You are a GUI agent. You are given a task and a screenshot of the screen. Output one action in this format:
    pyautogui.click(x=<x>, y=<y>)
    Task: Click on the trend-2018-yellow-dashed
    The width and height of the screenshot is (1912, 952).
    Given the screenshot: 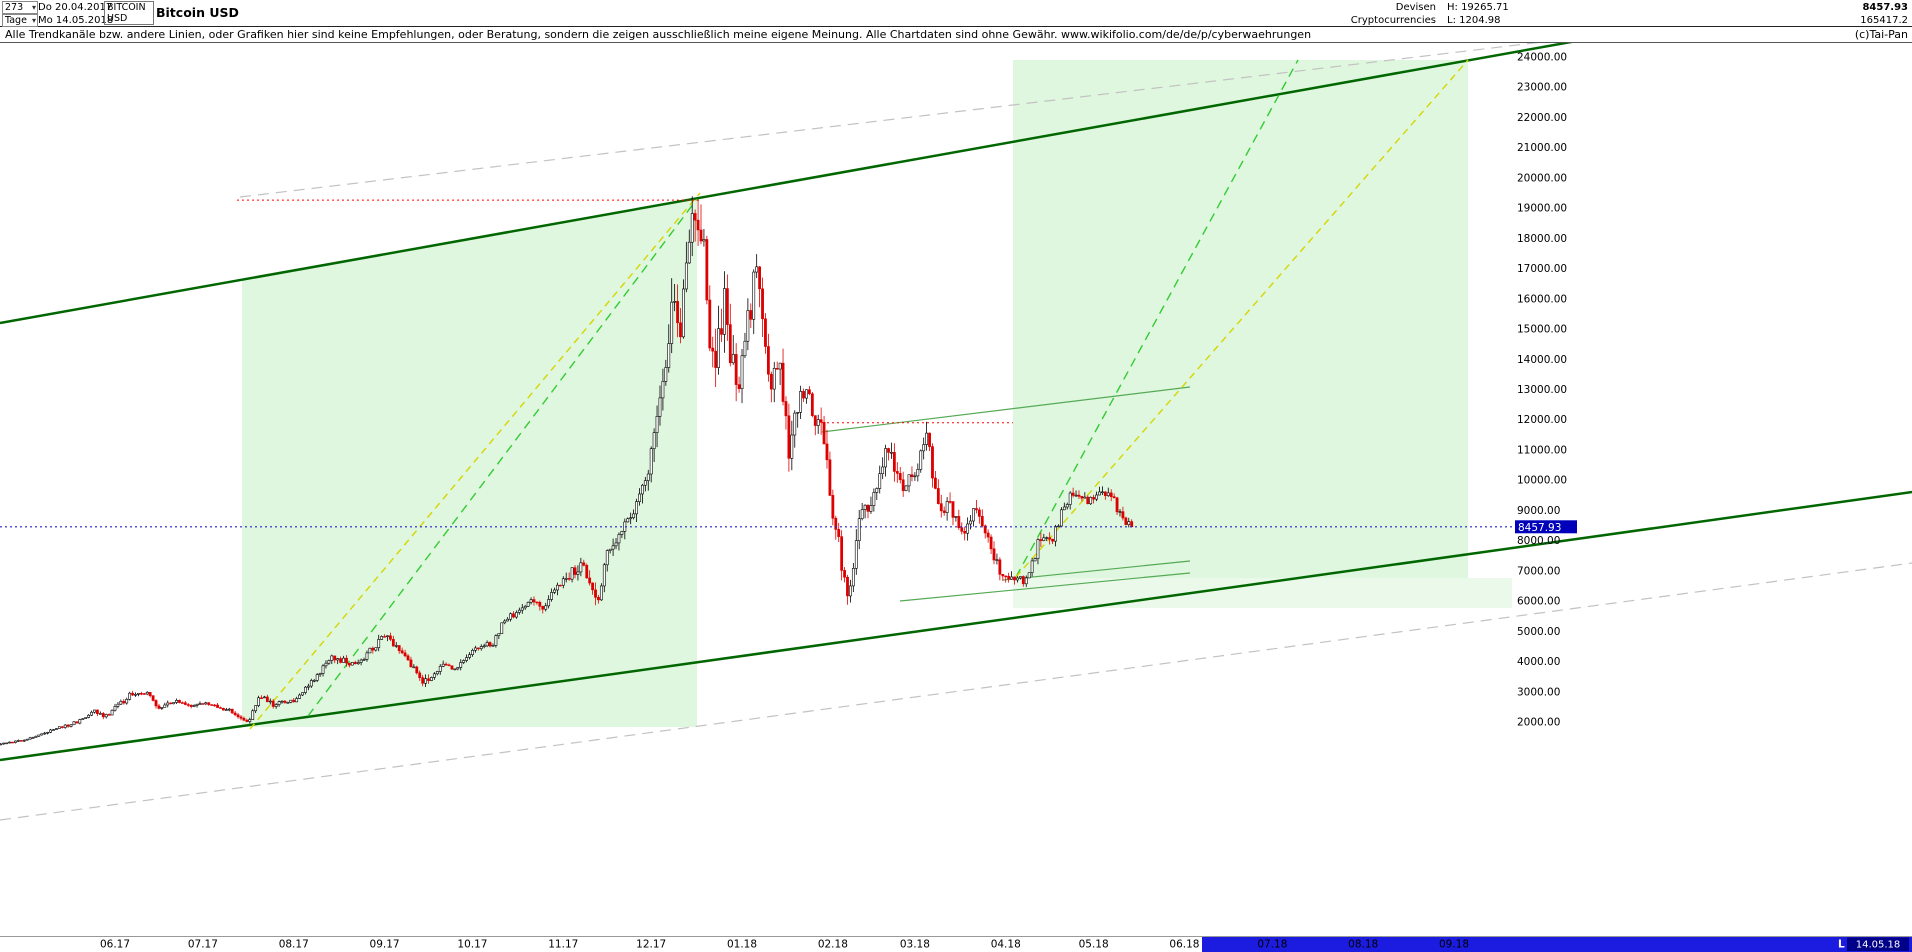 What is the action you would take?
    pyautogui.click(x=1242, y=318)
    